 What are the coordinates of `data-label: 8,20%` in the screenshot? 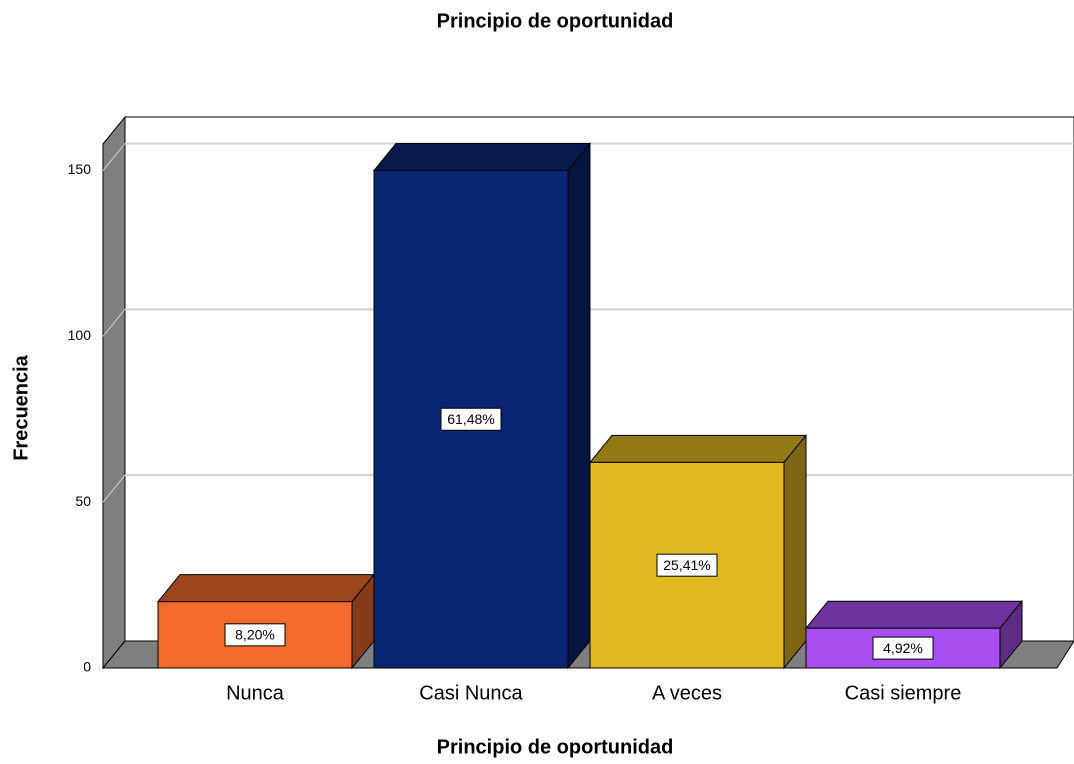 It's located at (255, 635).